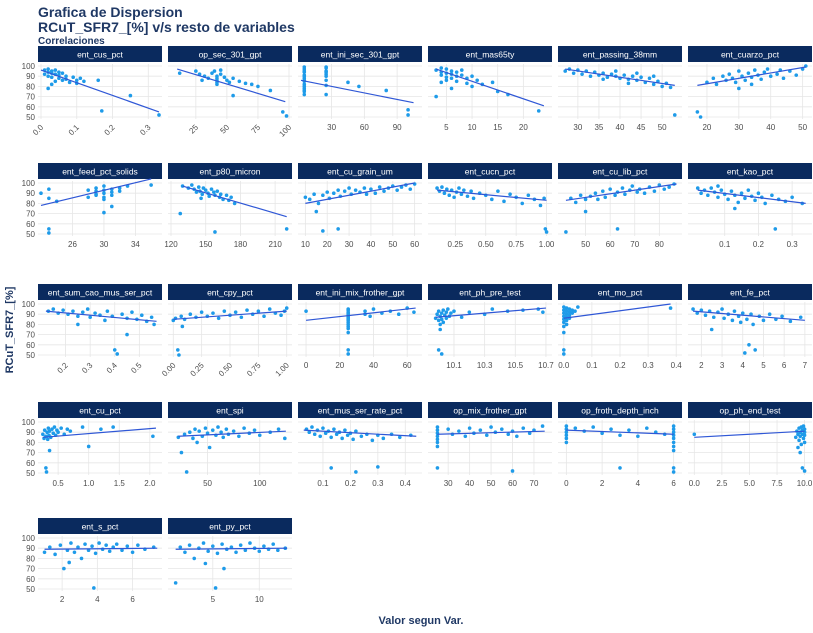 This screenshot has height=633, width=813. I want to click on x-tick-label: 0.2, so click(110, 129).